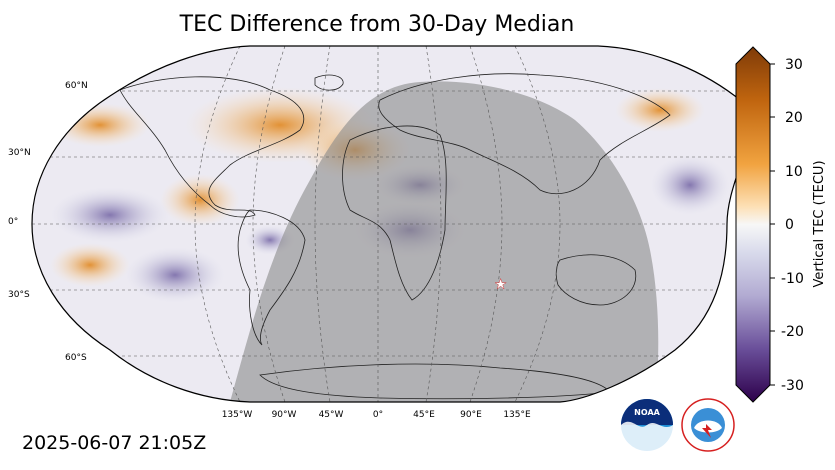 Image resolution: width=835 pixels, height=470 pixels. What do you see at coordinates (114, 443) in the screenshot?
I see `timestamp: 2025-06-07 21:05Z` at bounding box center [114, 443].